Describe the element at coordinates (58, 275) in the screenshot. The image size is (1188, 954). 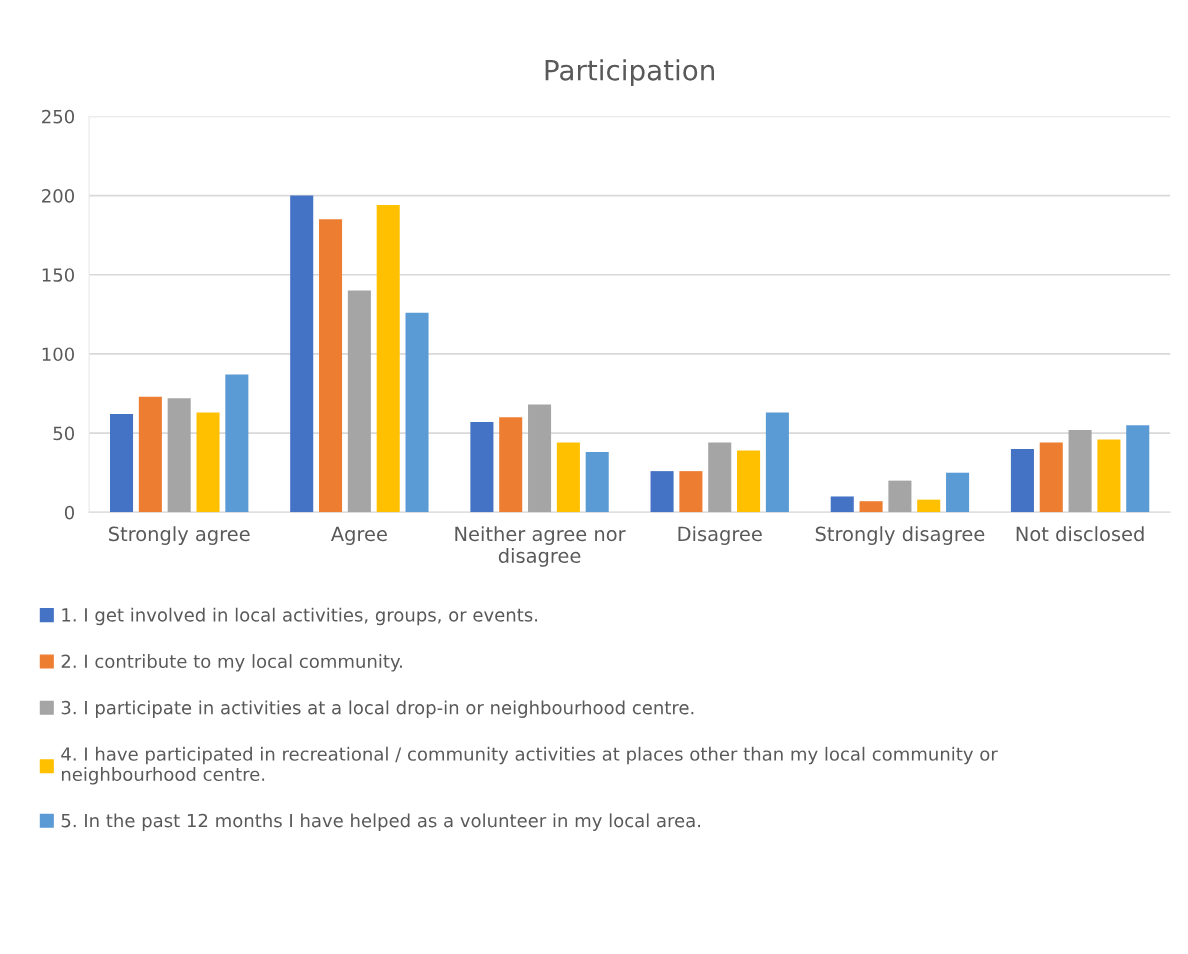
I see `y-tick-label: 150` at that location.